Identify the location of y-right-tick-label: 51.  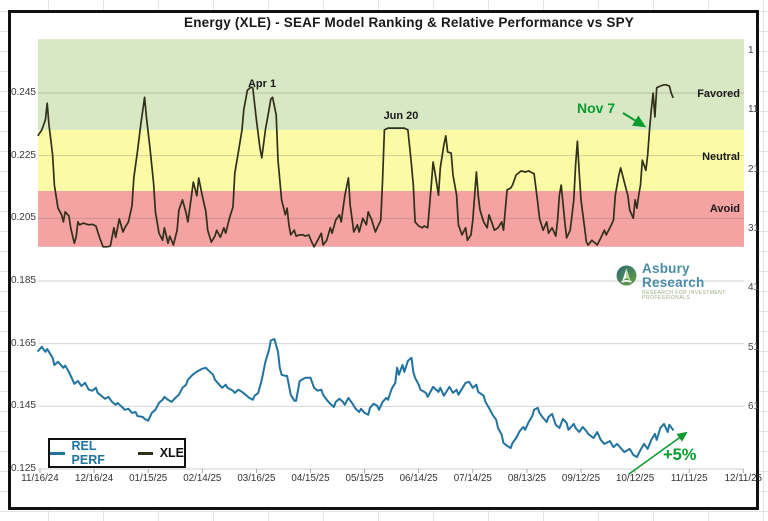
(754, 347).